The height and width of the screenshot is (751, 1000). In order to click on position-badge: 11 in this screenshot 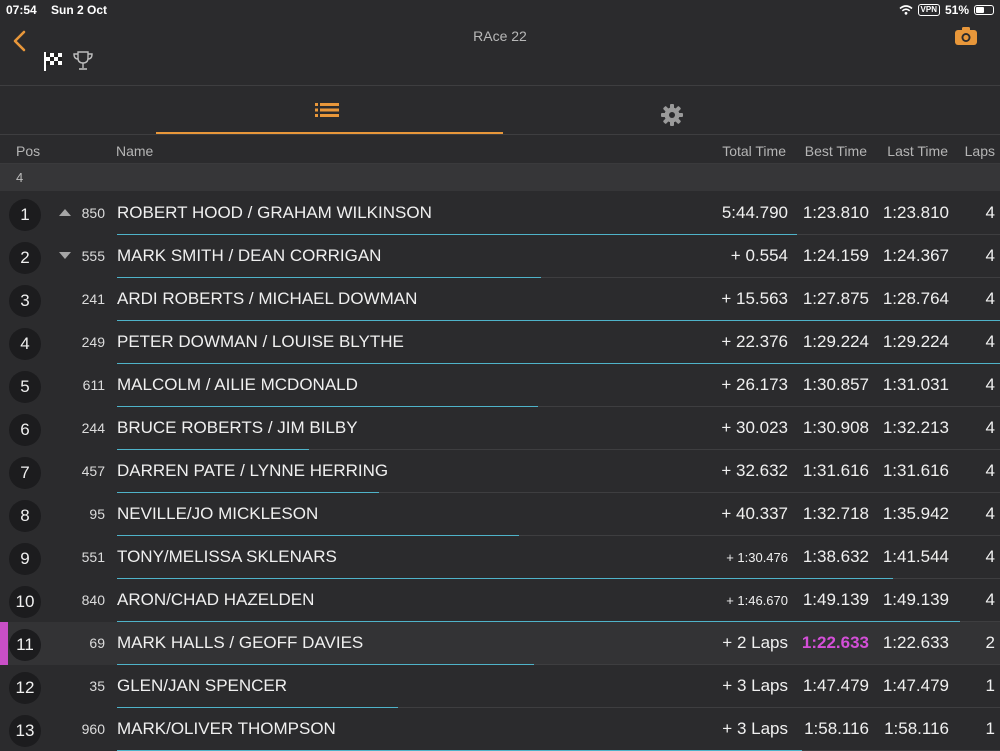, I will do `click(25, 645)`.